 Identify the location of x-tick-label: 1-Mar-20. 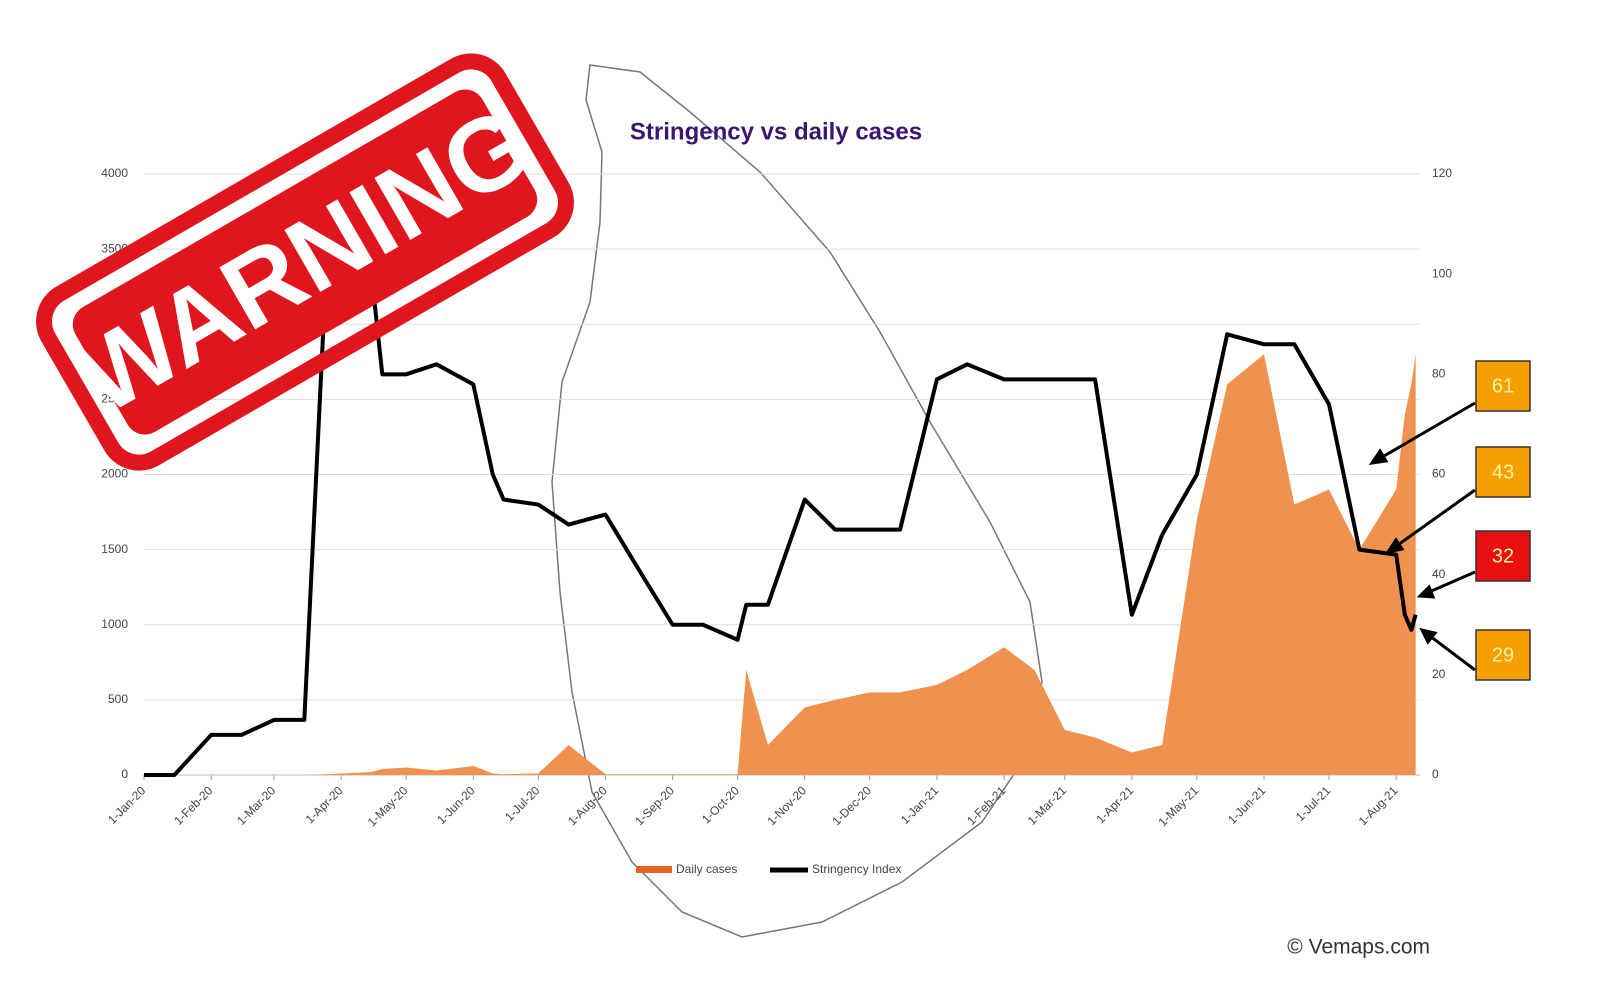
(256, 805).